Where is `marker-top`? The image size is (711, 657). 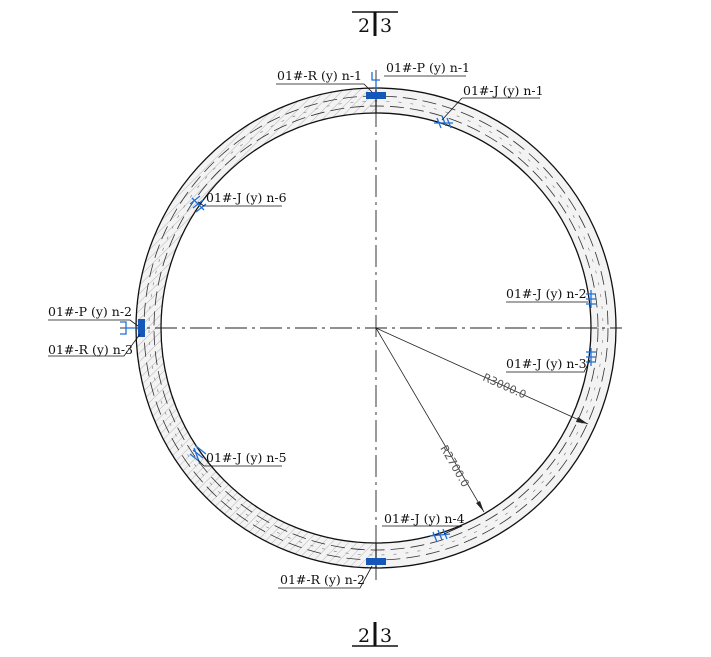 marker-top is located at coordinates (376, 85).